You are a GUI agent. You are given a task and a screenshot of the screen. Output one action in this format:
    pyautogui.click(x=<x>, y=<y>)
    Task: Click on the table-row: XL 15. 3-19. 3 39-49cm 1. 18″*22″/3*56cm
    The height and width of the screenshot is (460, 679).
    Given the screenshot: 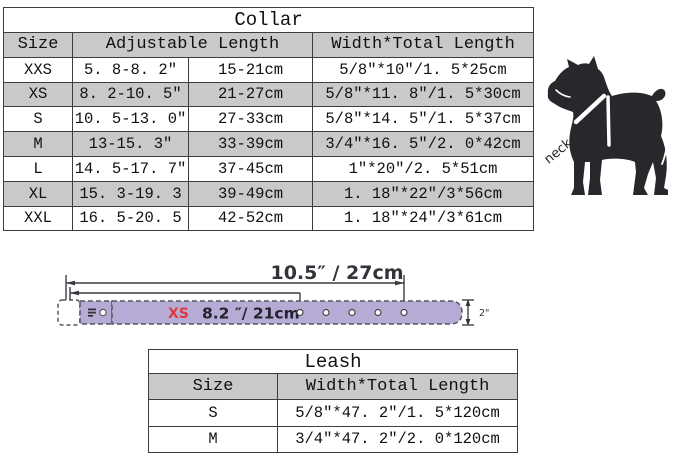 What is the action you would take?
    pyautogui.click(x=269, y=193)
    